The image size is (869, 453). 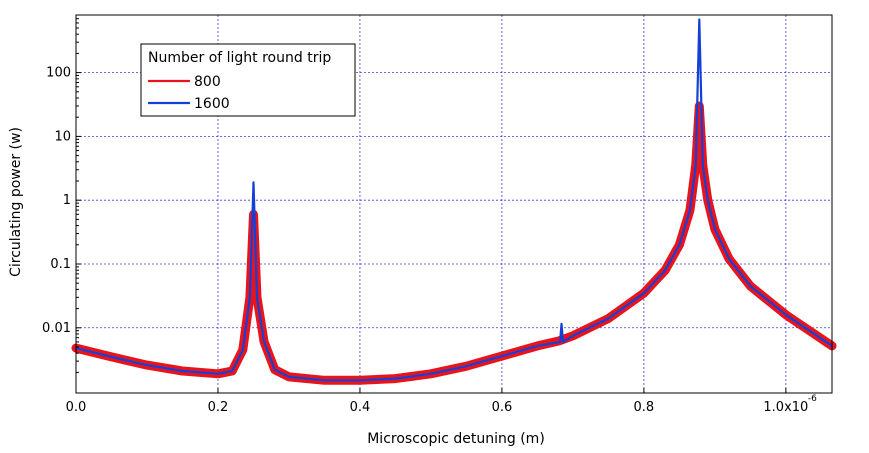 What do you see at coordinates (212, 104) in the screenshot?
I see `legend-label-1600: 1600` at bounding box center [212, 104].